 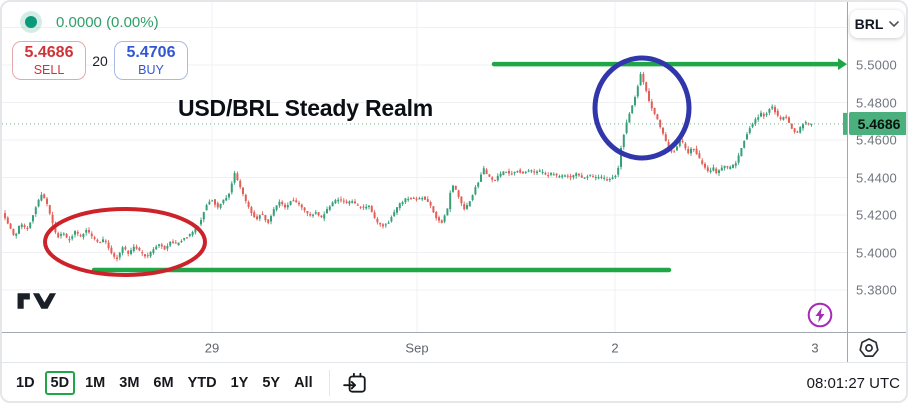 I want to click on order-buttons-row: 5.4686 SELL 20 5.4706 BUY, so click(x=100, y=60).